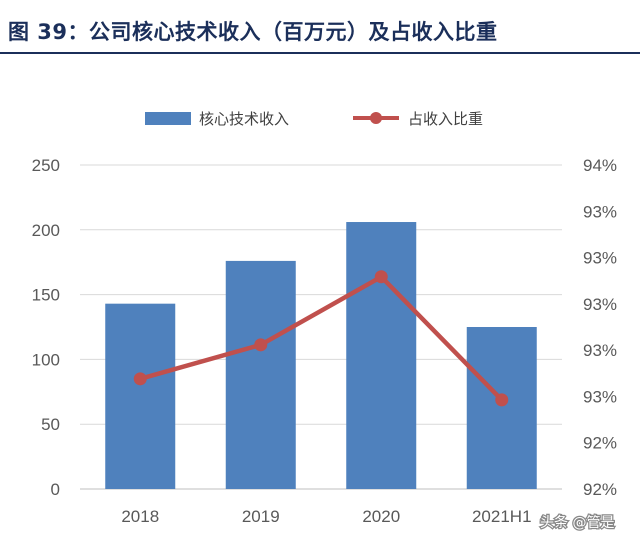 The image size is (640, 544). I want to click on title-bar: 图 39：公司核心技术收入（百万元）及占收入比重, so click(320, 27).